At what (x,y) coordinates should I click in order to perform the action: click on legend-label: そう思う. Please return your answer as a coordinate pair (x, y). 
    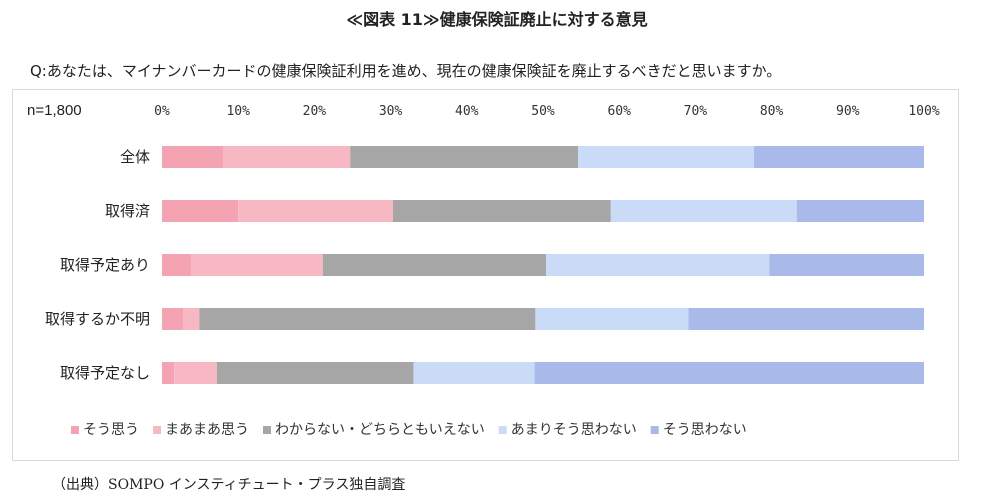
    Looking at the image, I should click on (111, 430).